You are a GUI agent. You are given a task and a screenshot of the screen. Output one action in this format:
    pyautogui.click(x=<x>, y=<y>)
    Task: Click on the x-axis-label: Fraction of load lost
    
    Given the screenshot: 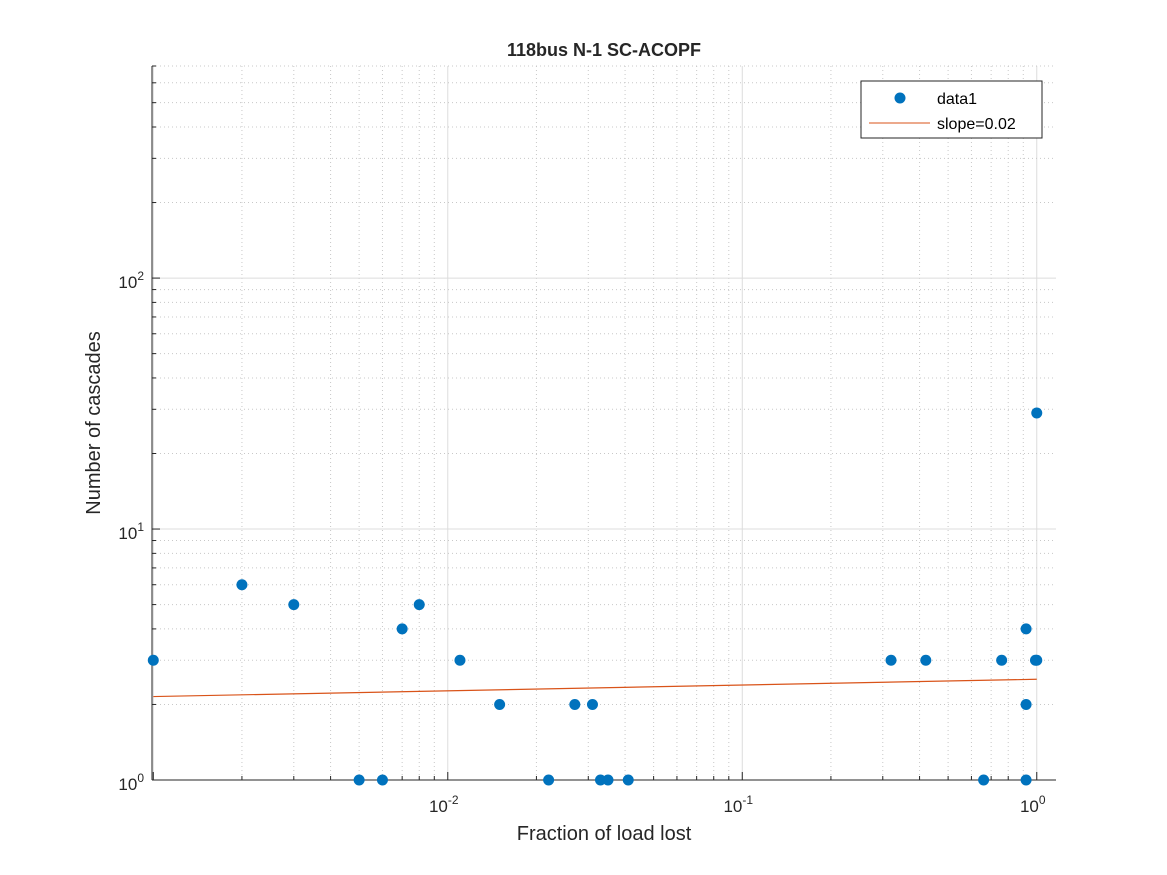 What is the action you would take?
    pyautogui.click(x=604, y=834)
    